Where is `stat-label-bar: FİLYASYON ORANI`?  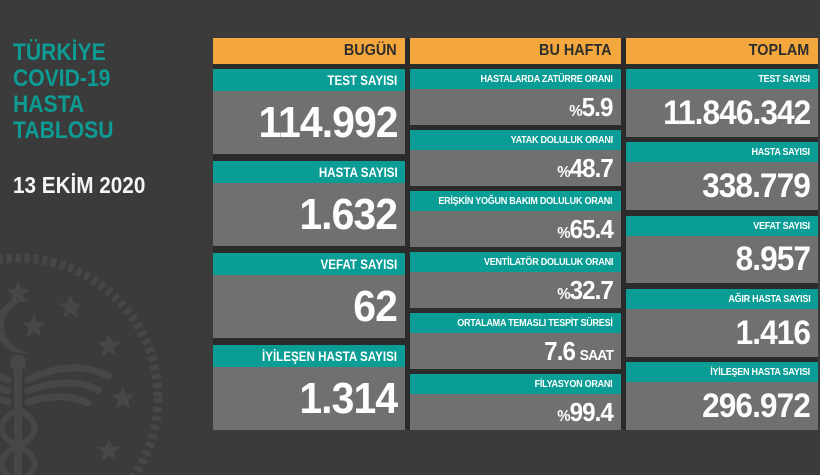
stat-label-bar: FİLYASYON ORANI is located at coordinates (515, 383).